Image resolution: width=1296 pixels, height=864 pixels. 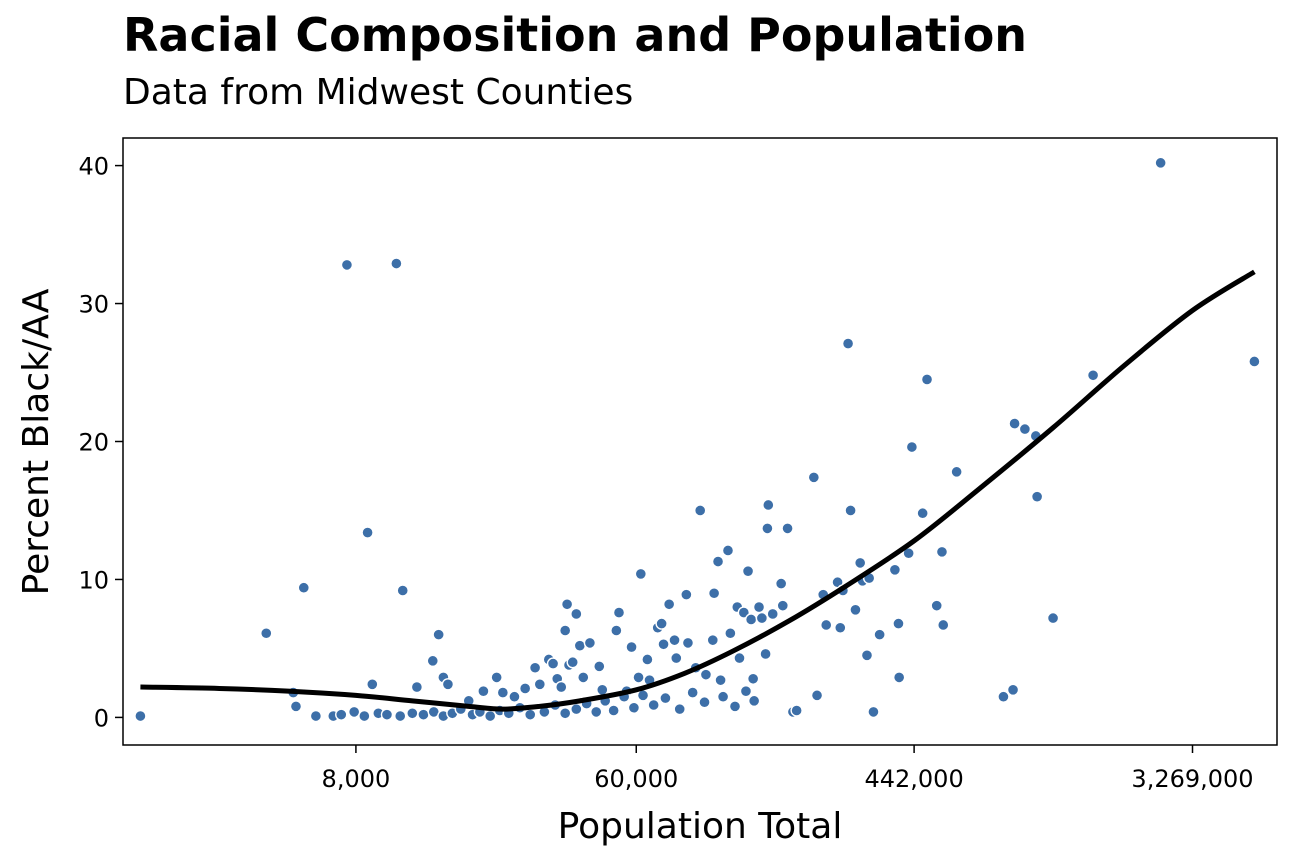 What do you see at coordinates (913, 779) in the screenshot?
I see `x-tick-label: 442,000` at bounding box center [913, 779].